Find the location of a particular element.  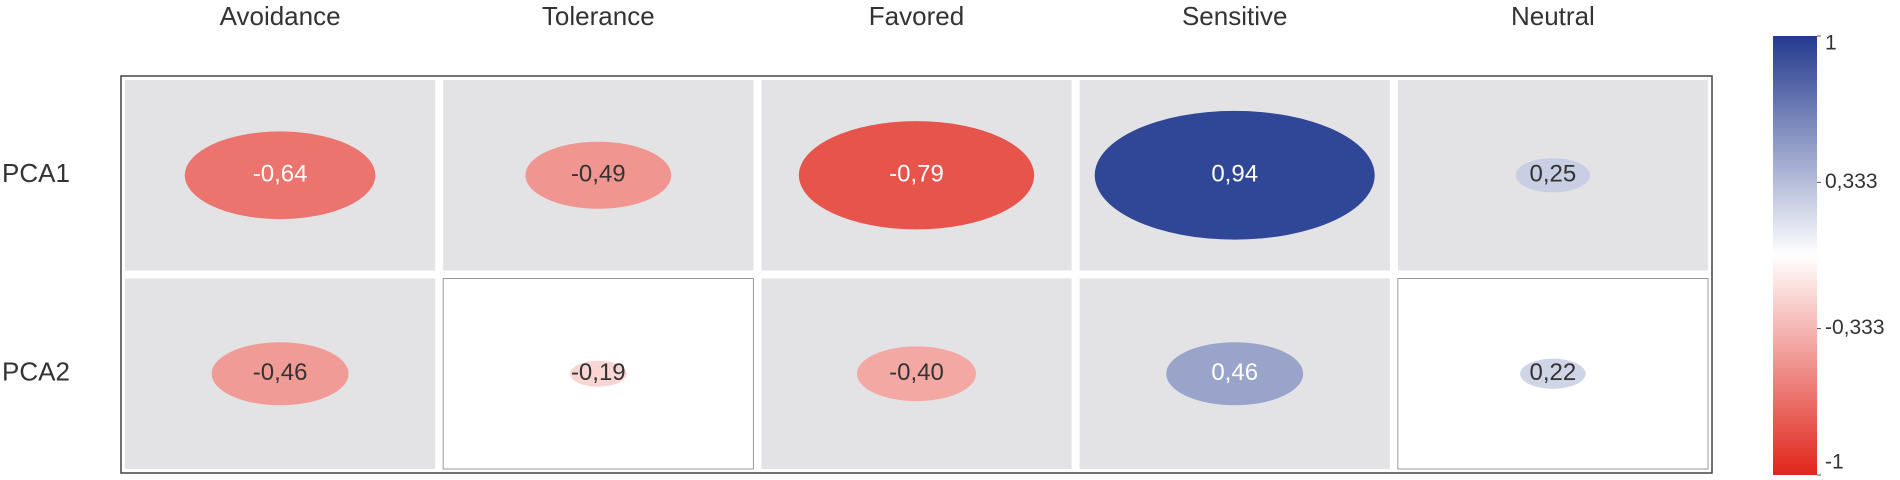

column-label: Avoidance is located at coordinates (280, 16).